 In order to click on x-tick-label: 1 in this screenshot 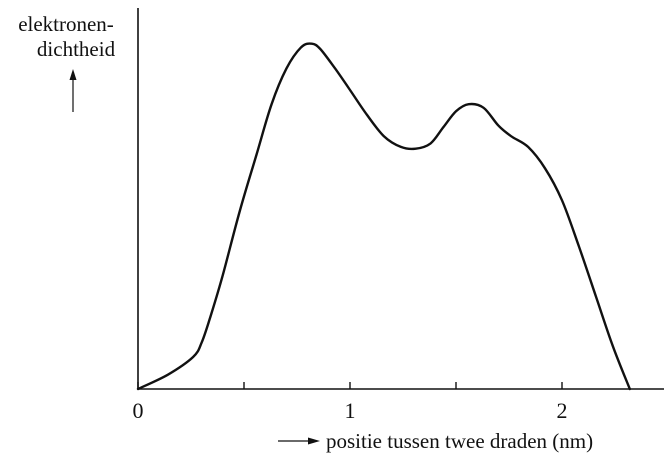, I will do `click(350, 410)`.